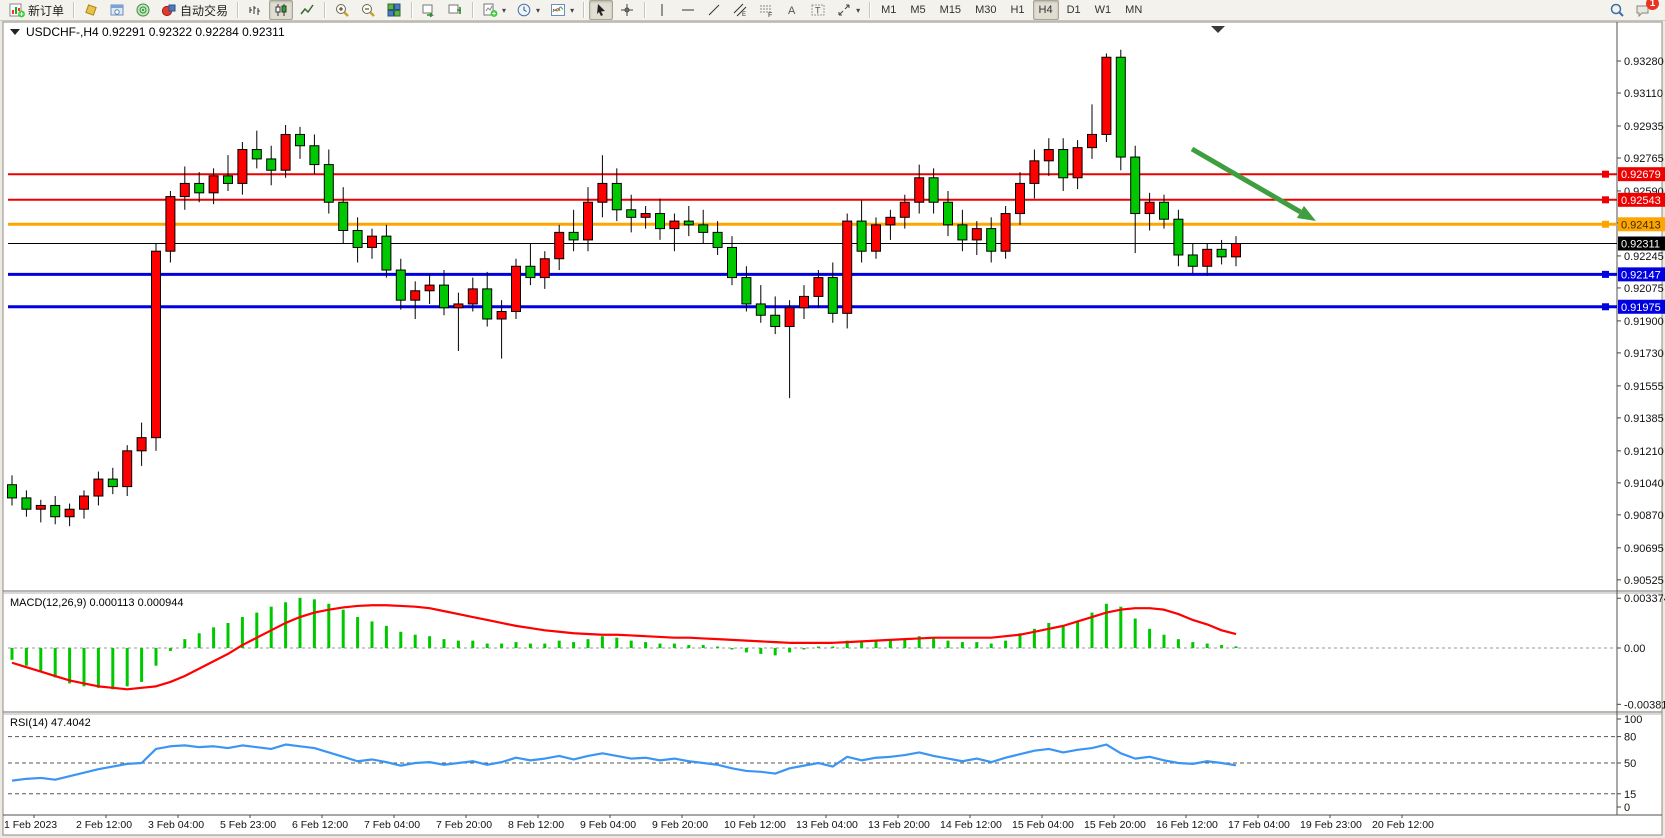  What do you see at coordinates (1644, 322) in the screenshot?
I see `price-tick-label: 0.91900` at bounding box center [1644, 322].